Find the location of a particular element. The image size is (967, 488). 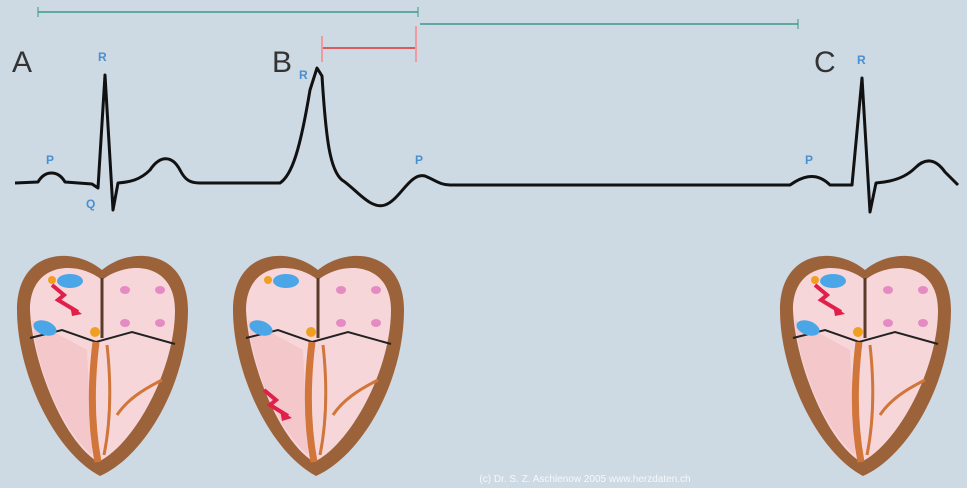

wave-label: Q is located at coordinates (90, 204).